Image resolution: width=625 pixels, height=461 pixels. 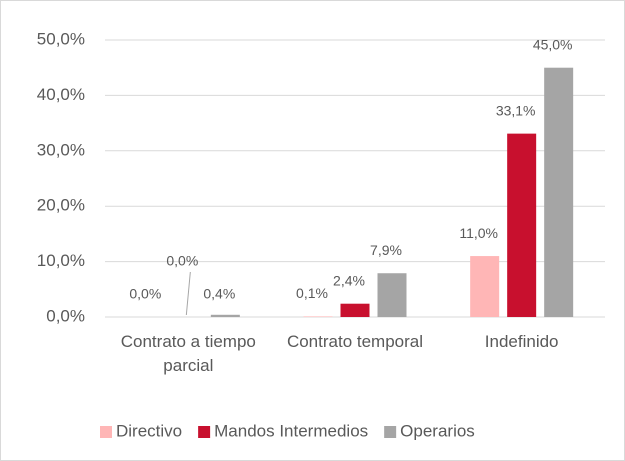 I want to click on leader-line, so click(x=188, y=293).